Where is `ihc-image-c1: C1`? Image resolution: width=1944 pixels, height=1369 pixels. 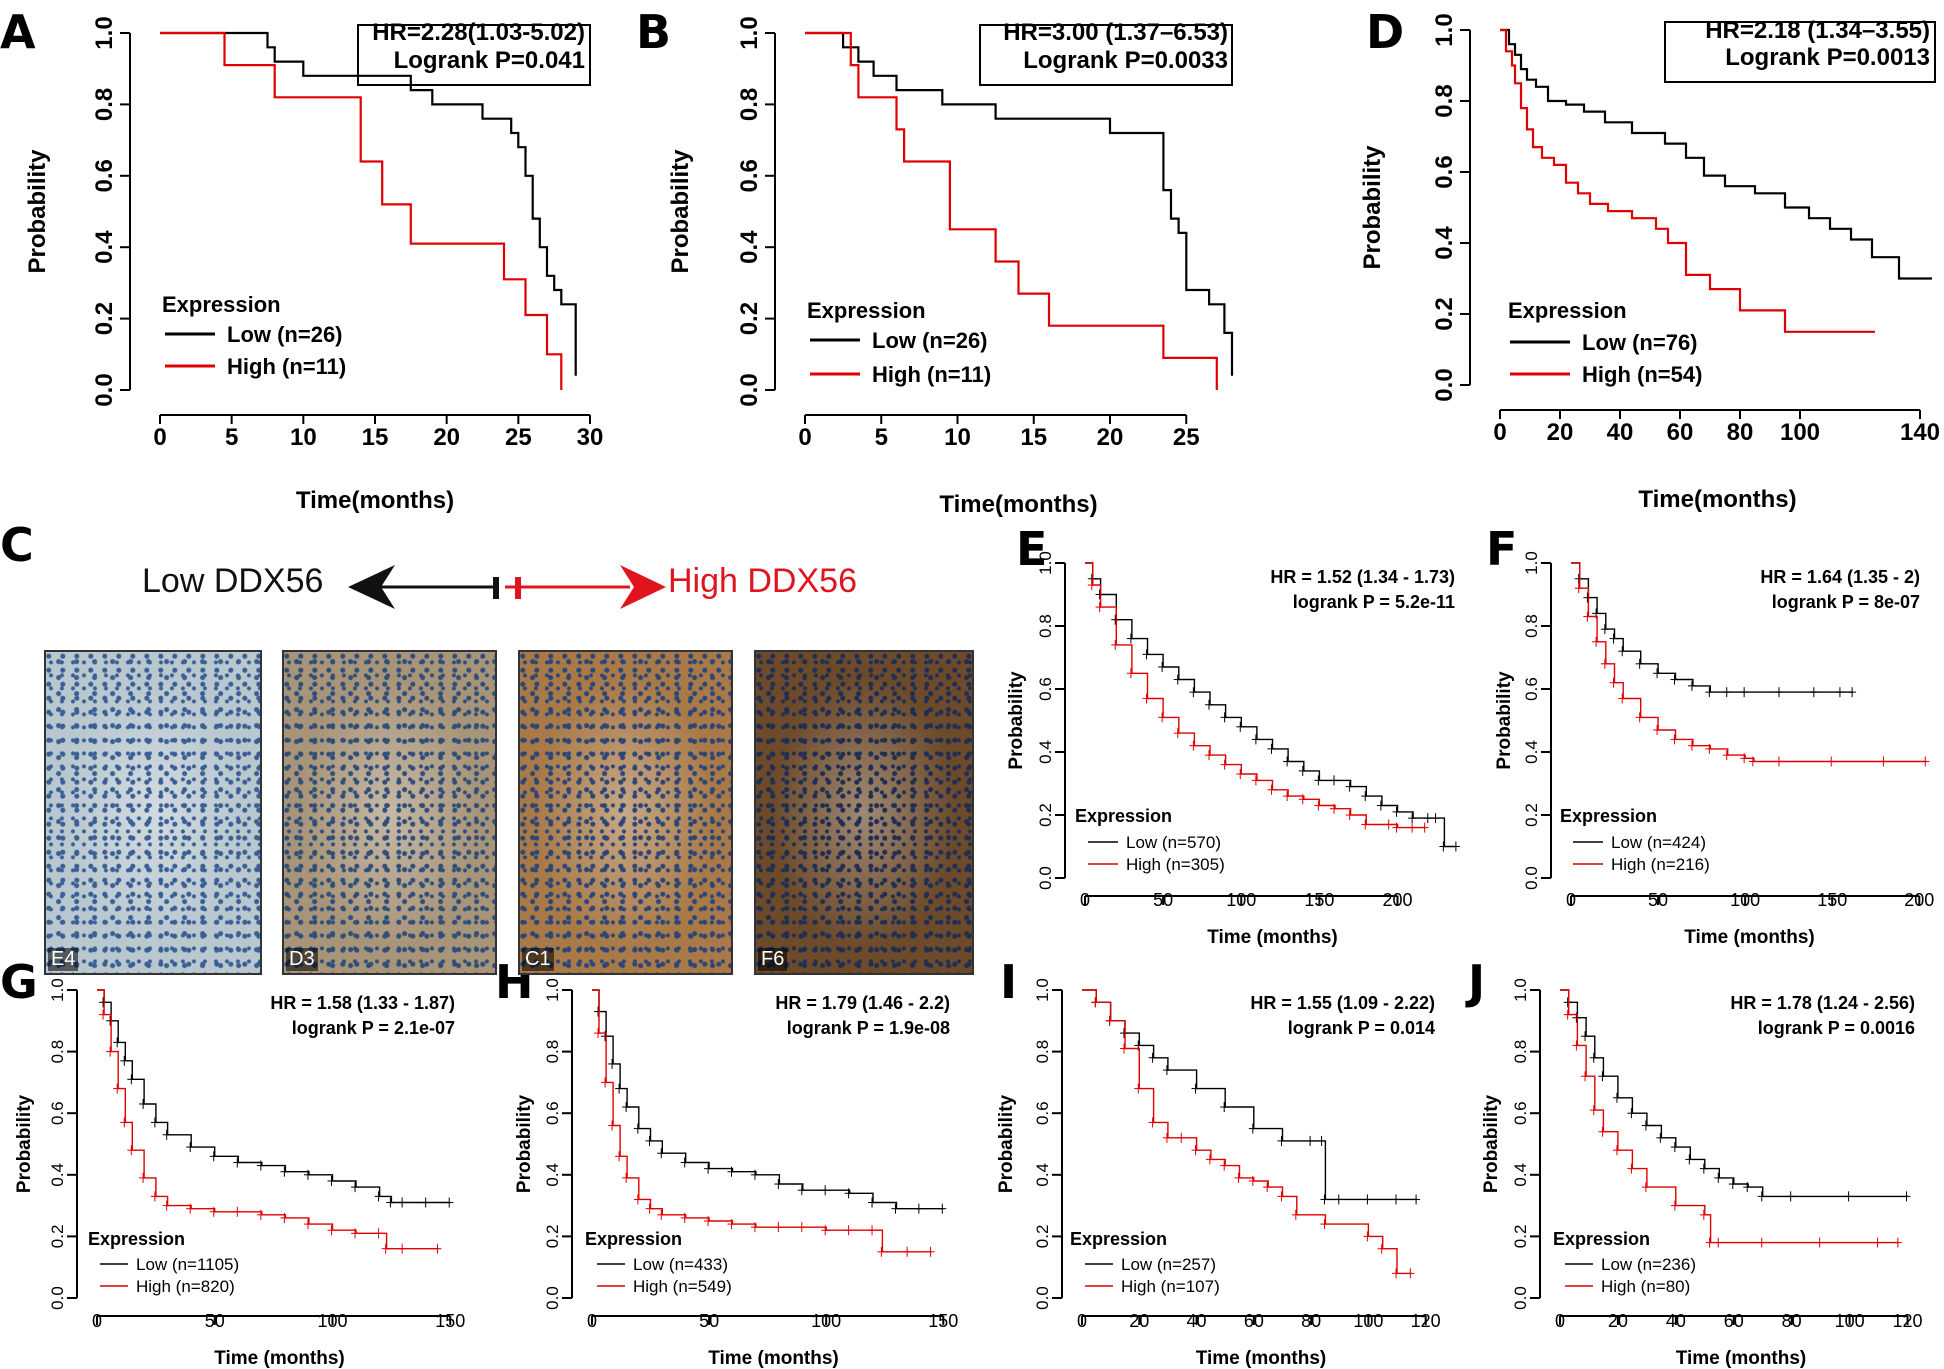
ihc-image-c1: C1 is located at coordinates (625, 812).